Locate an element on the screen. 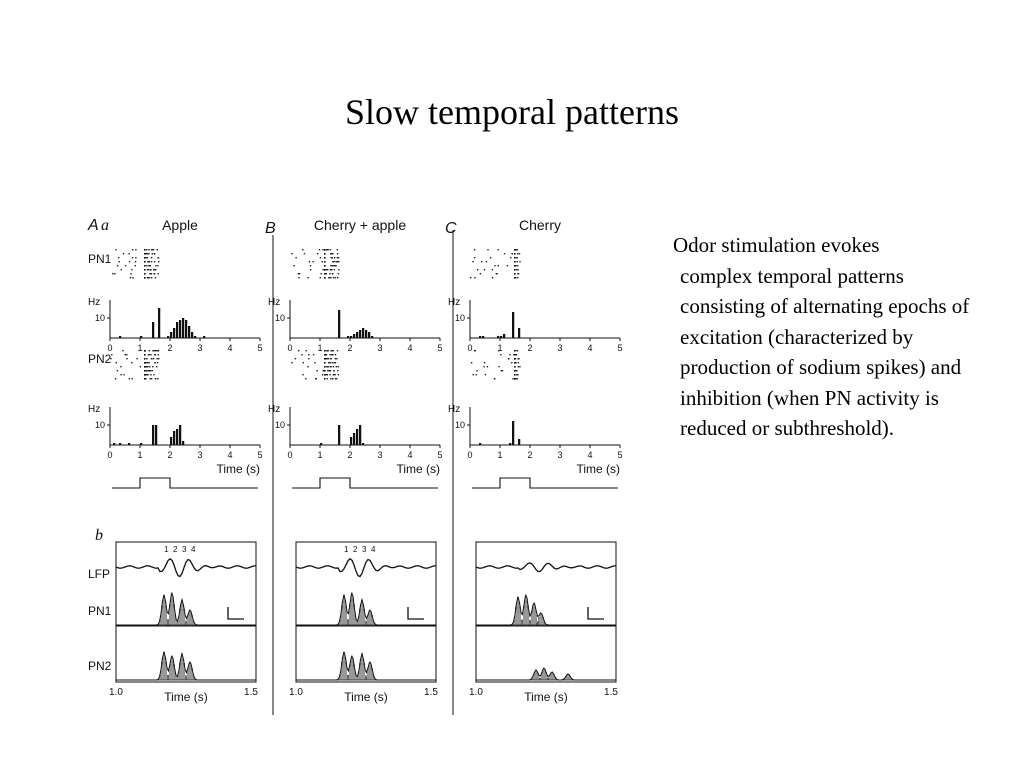 This screenshot has height=768, width=1024. time-label-b-cherry-apple: Time (s) is located at coordinates (366, 697).